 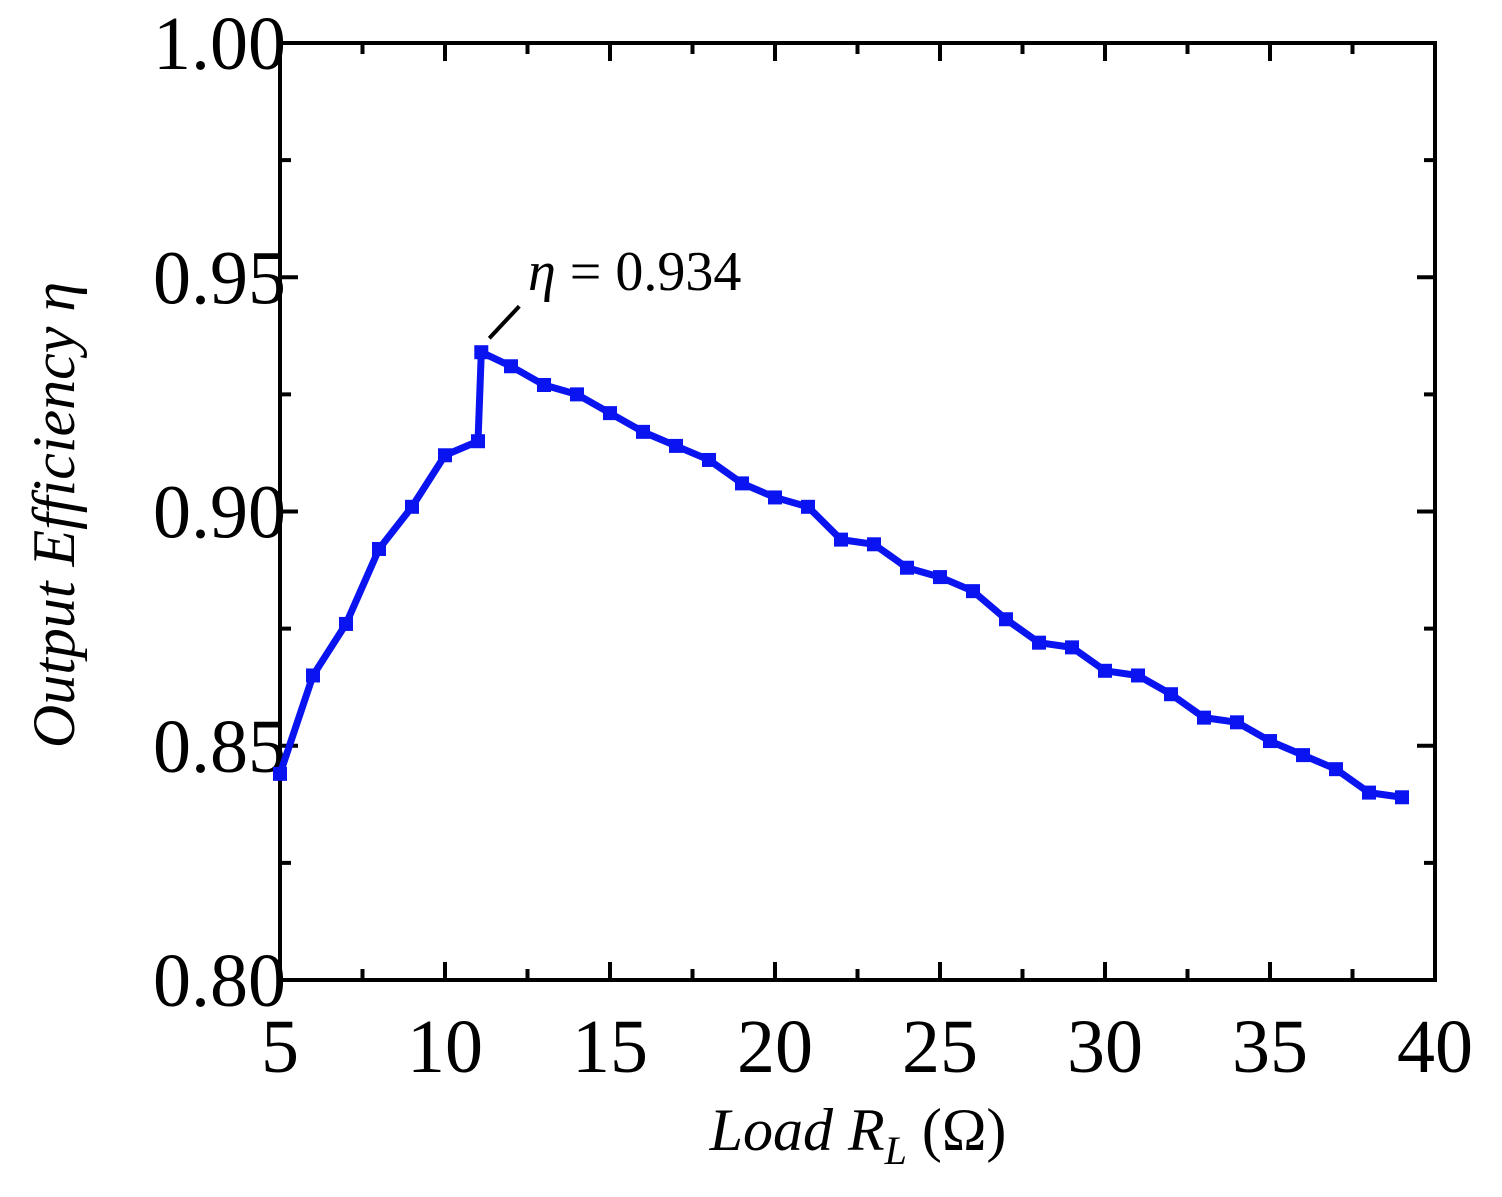 I want to click on x-tick-label: 35, so click(x=1270, y=1047).